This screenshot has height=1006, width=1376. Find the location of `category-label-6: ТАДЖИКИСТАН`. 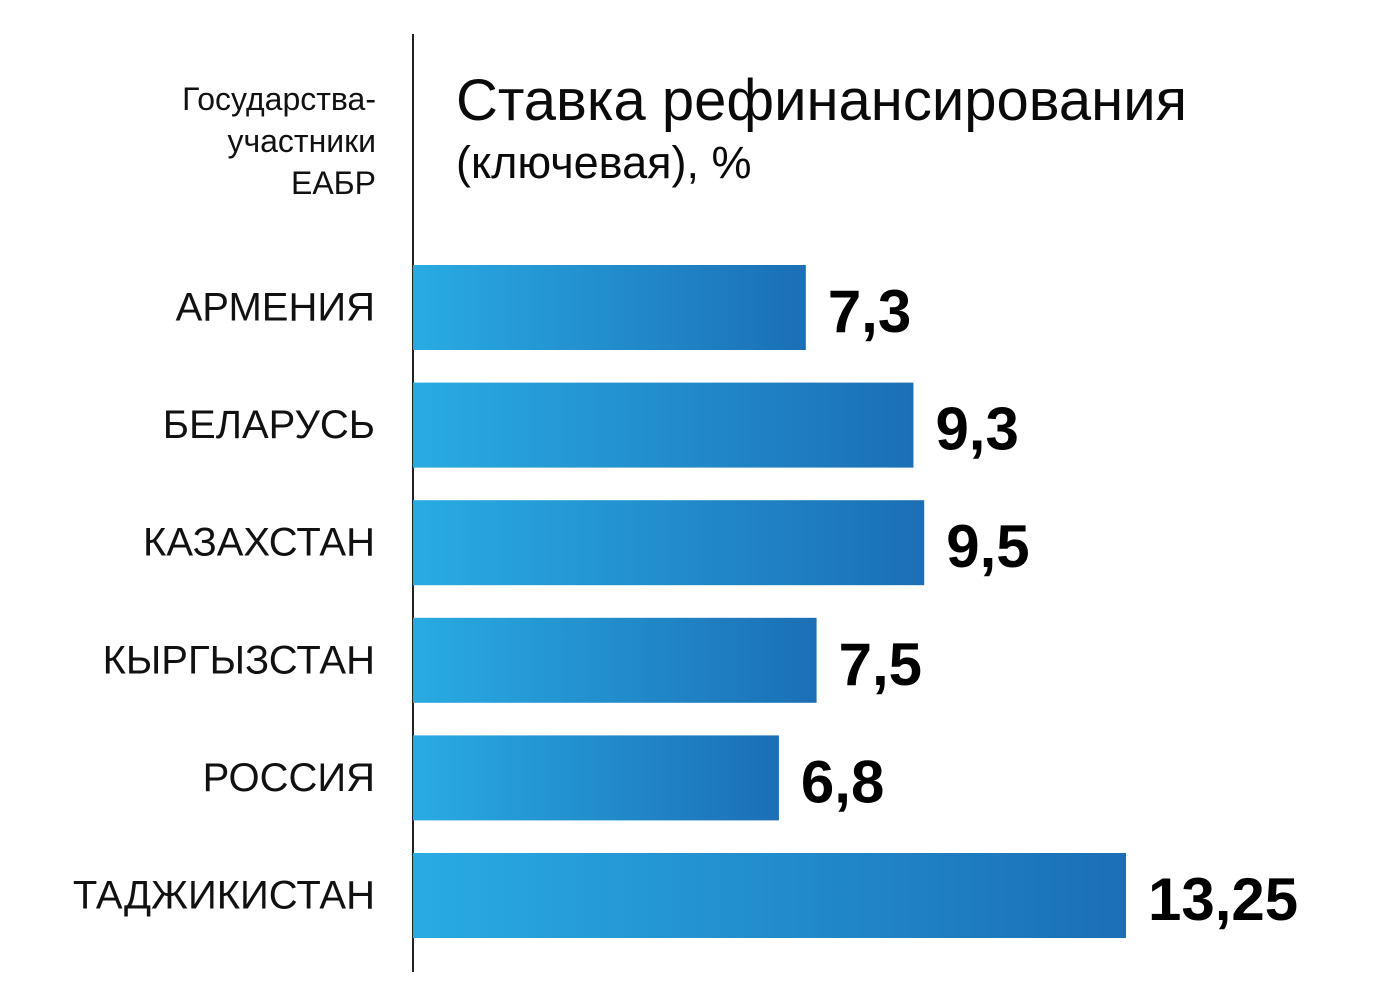

category-label-6: ТАДЖИКИСТАН is located at coordinates (224, 896).